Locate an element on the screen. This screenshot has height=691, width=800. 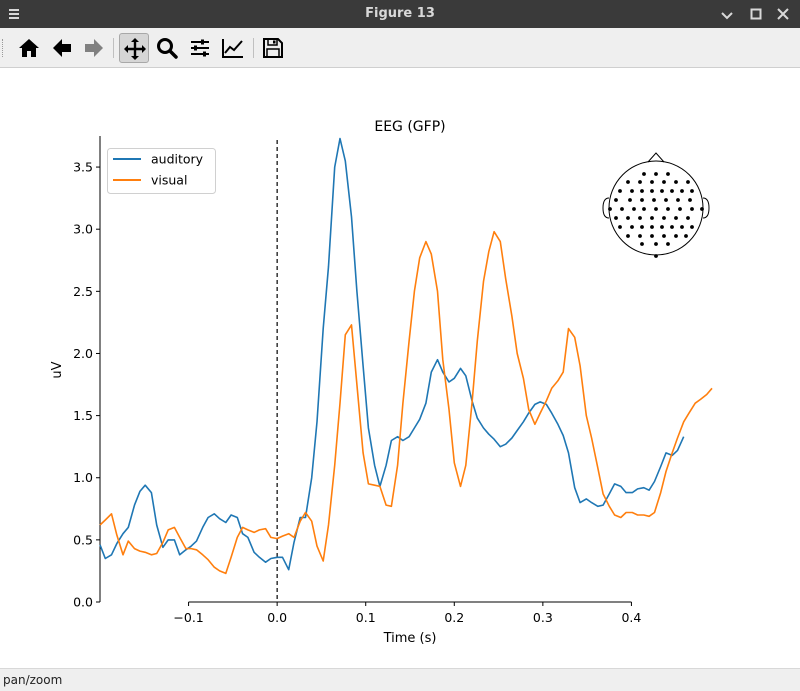
chart-title: EEG (GFP) is located at coordinates (409, 127).